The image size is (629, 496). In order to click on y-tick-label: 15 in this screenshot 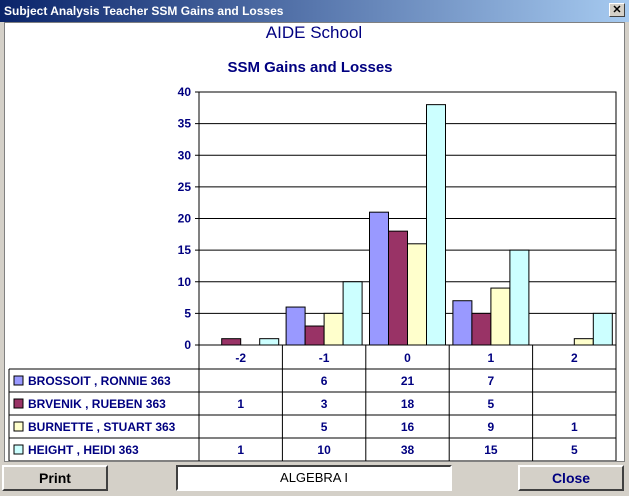, I will do `click(185, 250)`.